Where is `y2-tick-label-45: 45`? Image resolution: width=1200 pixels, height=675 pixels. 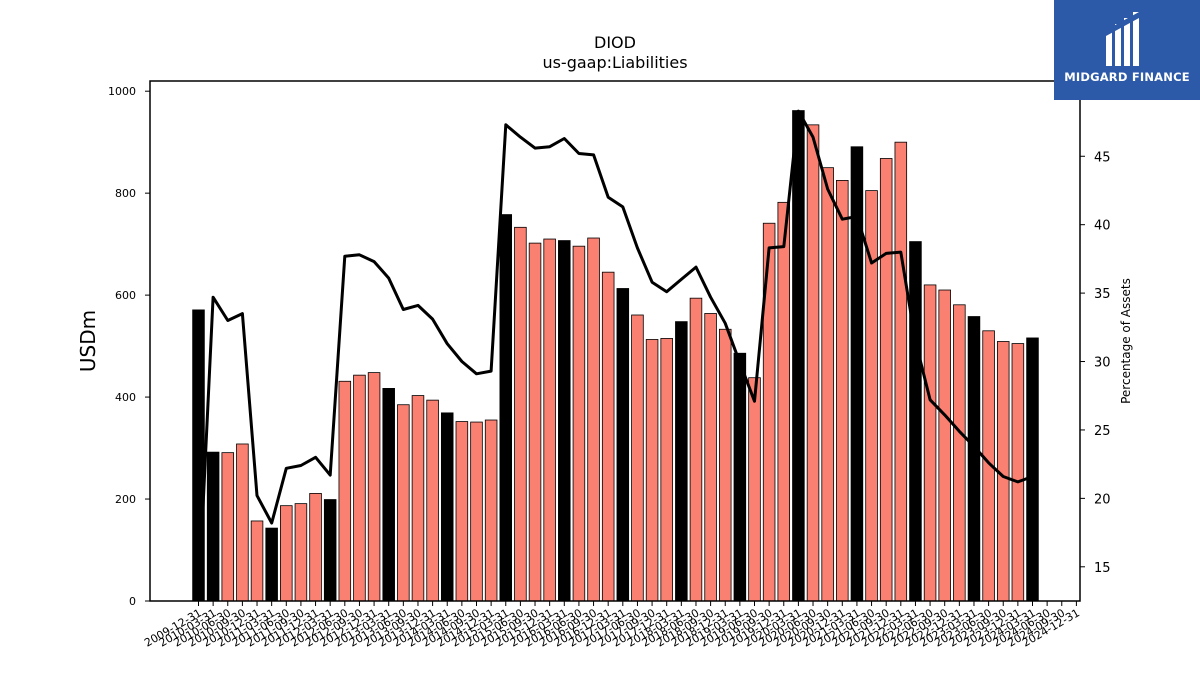
y2-tick-label-45: 45 is located at coordinates (1102, 157).